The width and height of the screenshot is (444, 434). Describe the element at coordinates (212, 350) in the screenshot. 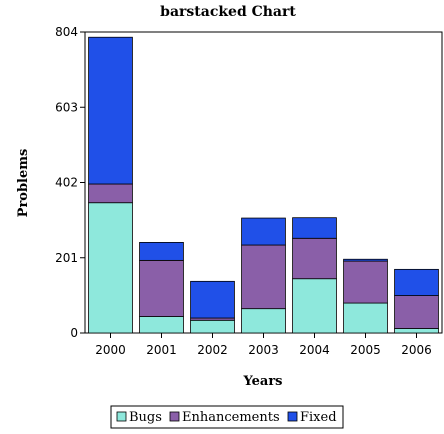

I see `x-tick-label: 2002` at that location.